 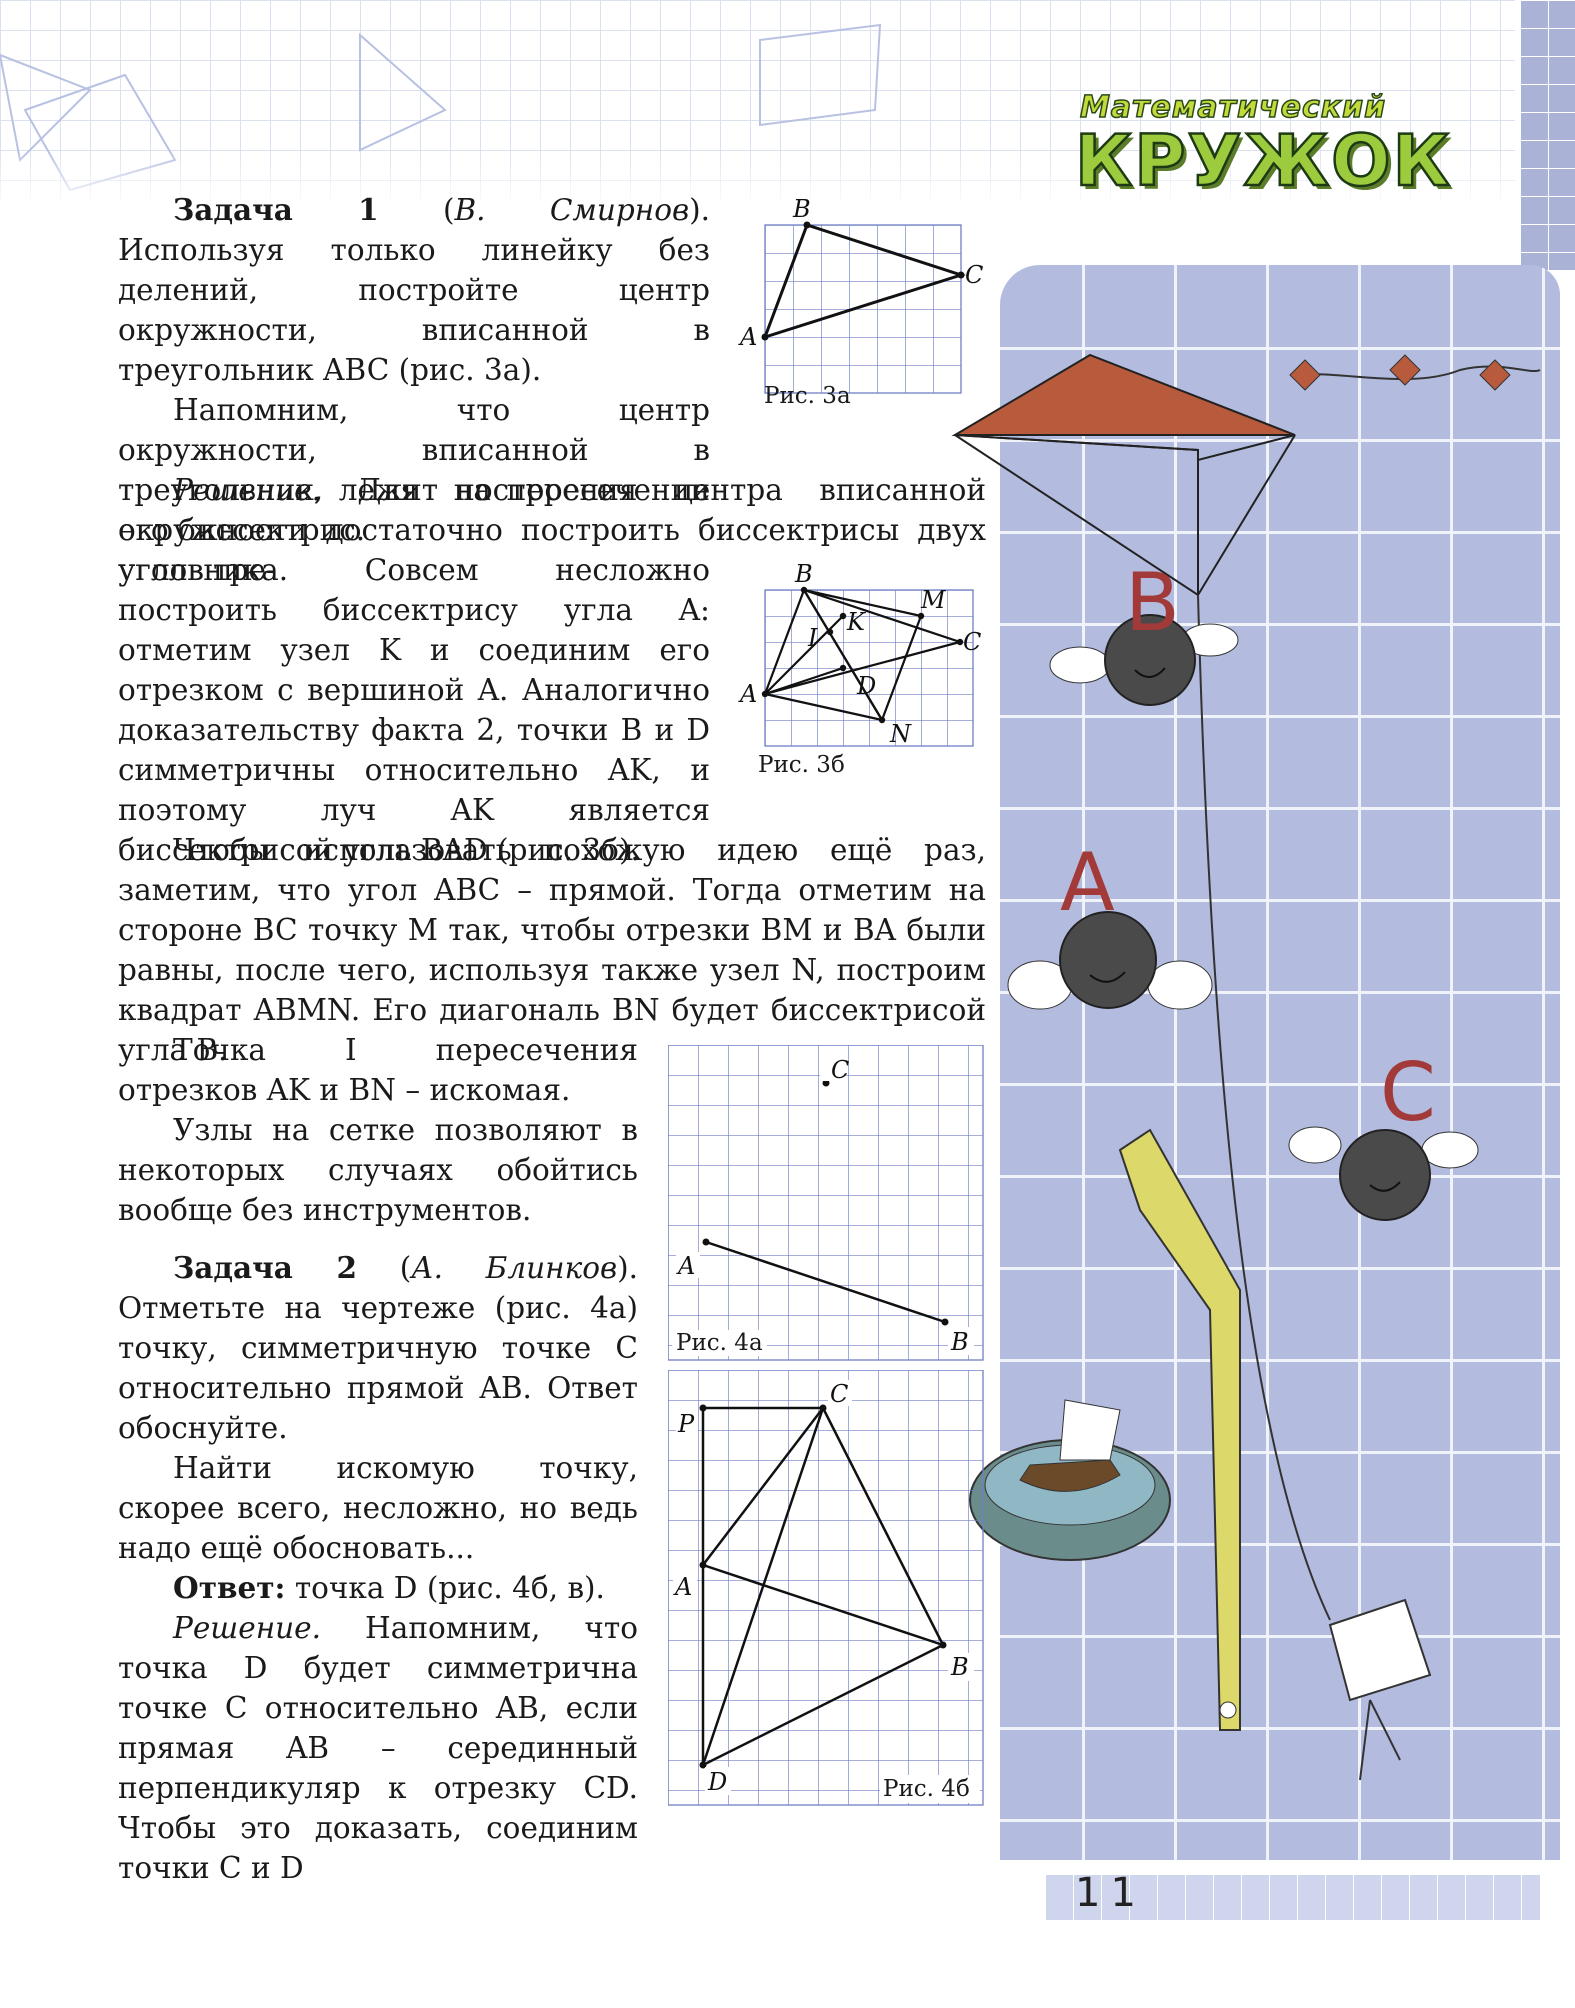 I want to click on fig4b-label-p: P, so click(x=686, y=1424).